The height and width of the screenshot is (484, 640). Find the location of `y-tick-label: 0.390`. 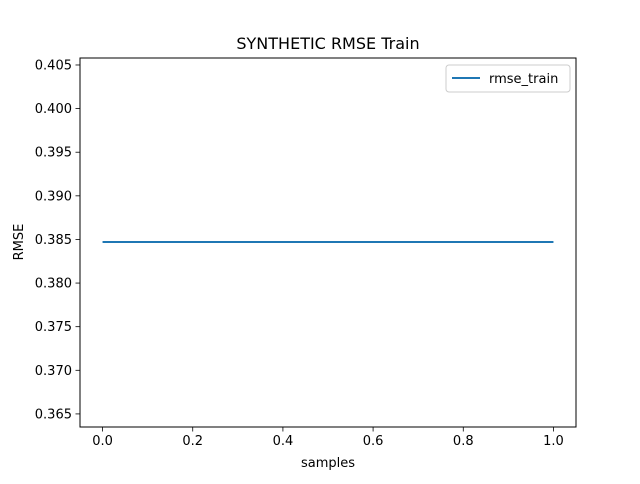

y-tick-label: 0.390 is located at coordinates (53, 196).